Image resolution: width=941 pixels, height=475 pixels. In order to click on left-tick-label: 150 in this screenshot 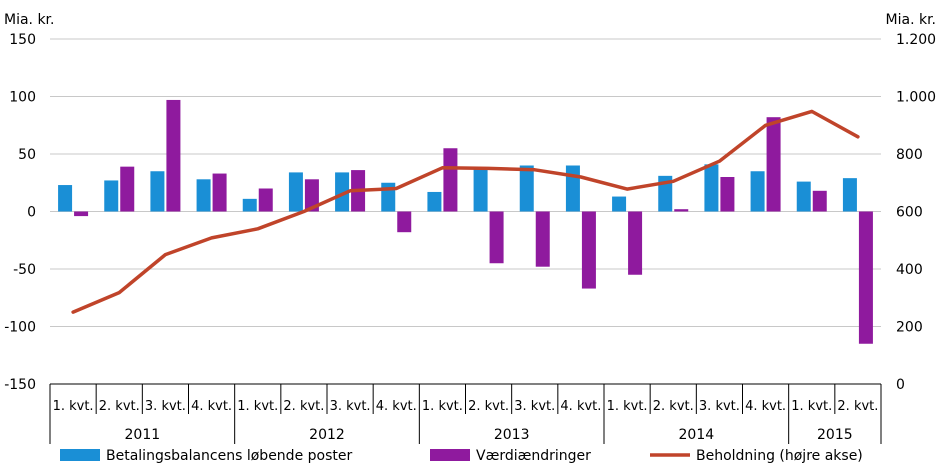, I will do `click(22, 40)`.